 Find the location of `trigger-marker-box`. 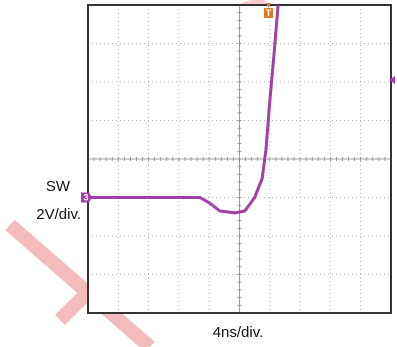

trigger-marker-box is located at coordinates (268, 10).